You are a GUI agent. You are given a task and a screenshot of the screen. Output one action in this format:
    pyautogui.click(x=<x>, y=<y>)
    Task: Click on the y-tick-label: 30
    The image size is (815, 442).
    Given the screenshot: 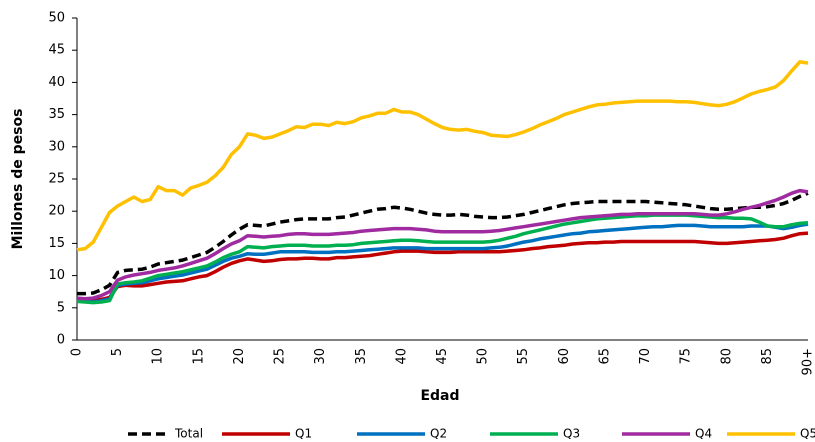 What is the action you would take?
    pyautogui.click(x=56, y=146)
    